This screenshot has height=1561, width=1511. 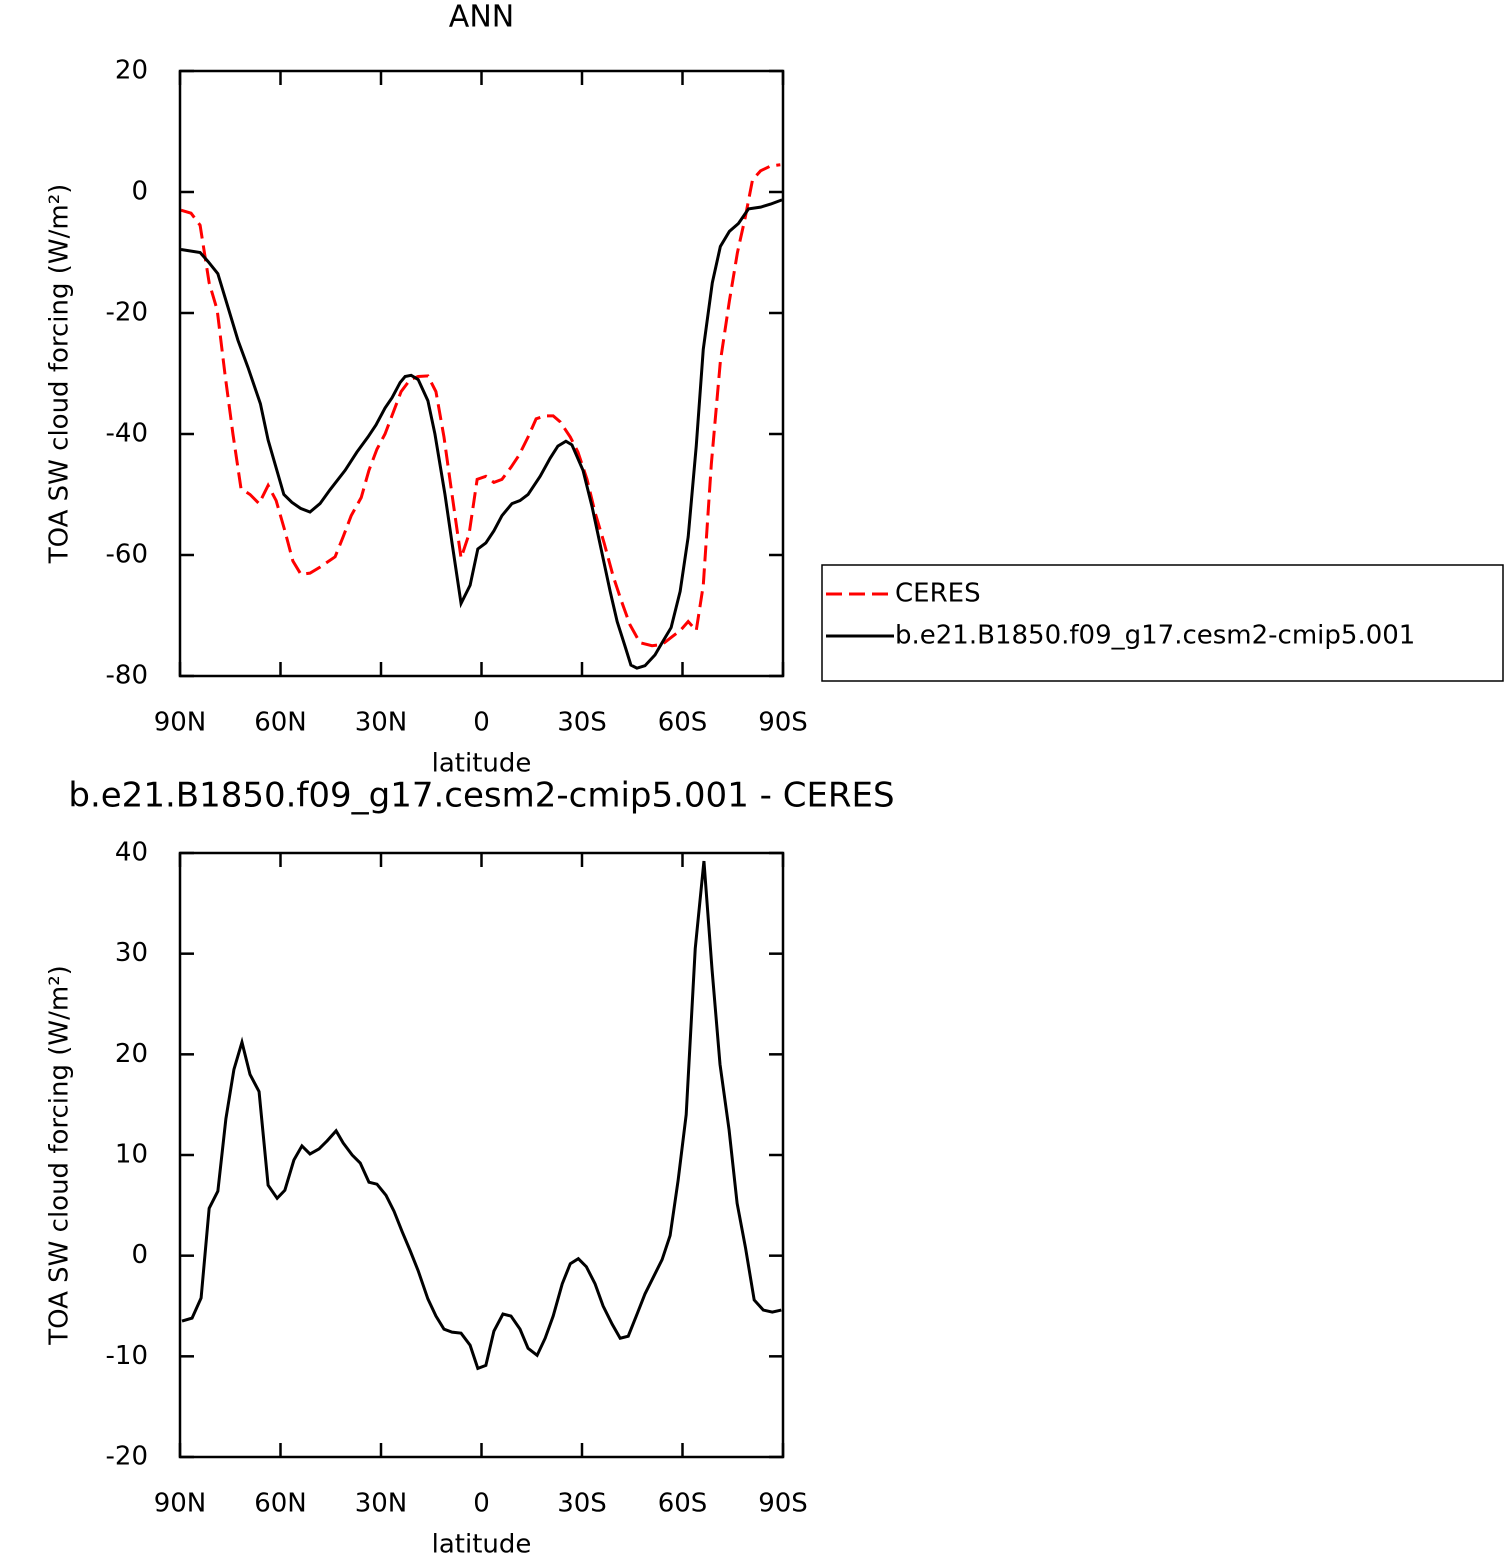 I want to click on y-tick-label: -80, so click(x=127, y=676).